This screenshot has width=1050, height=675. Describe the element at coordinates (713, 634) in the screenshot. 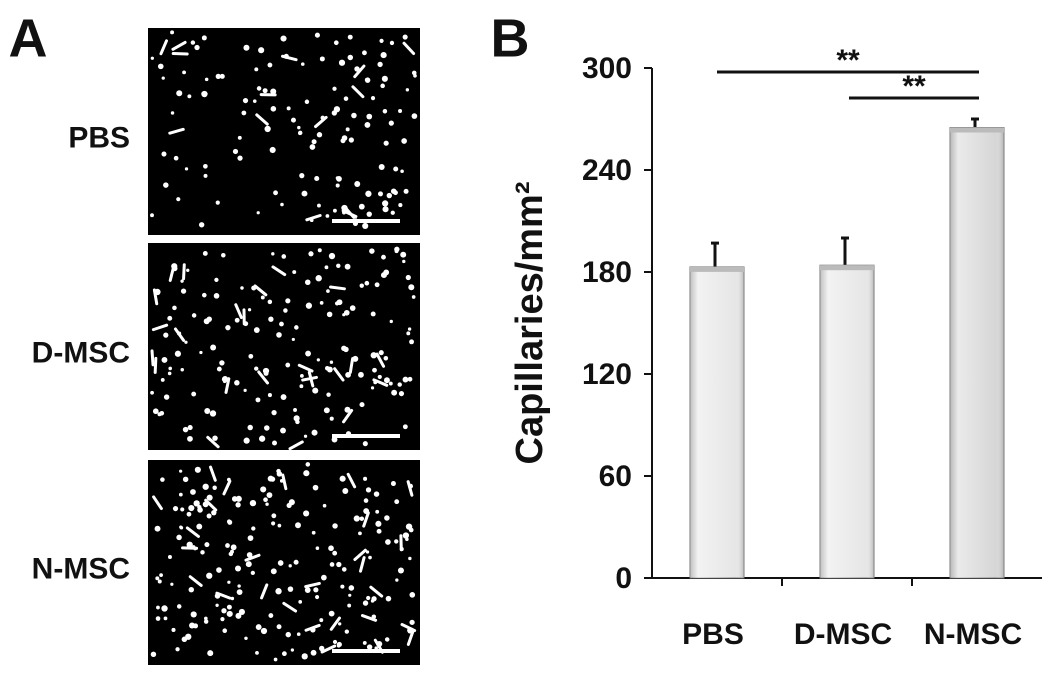

I see `x-tick-label: PBS` at that location.